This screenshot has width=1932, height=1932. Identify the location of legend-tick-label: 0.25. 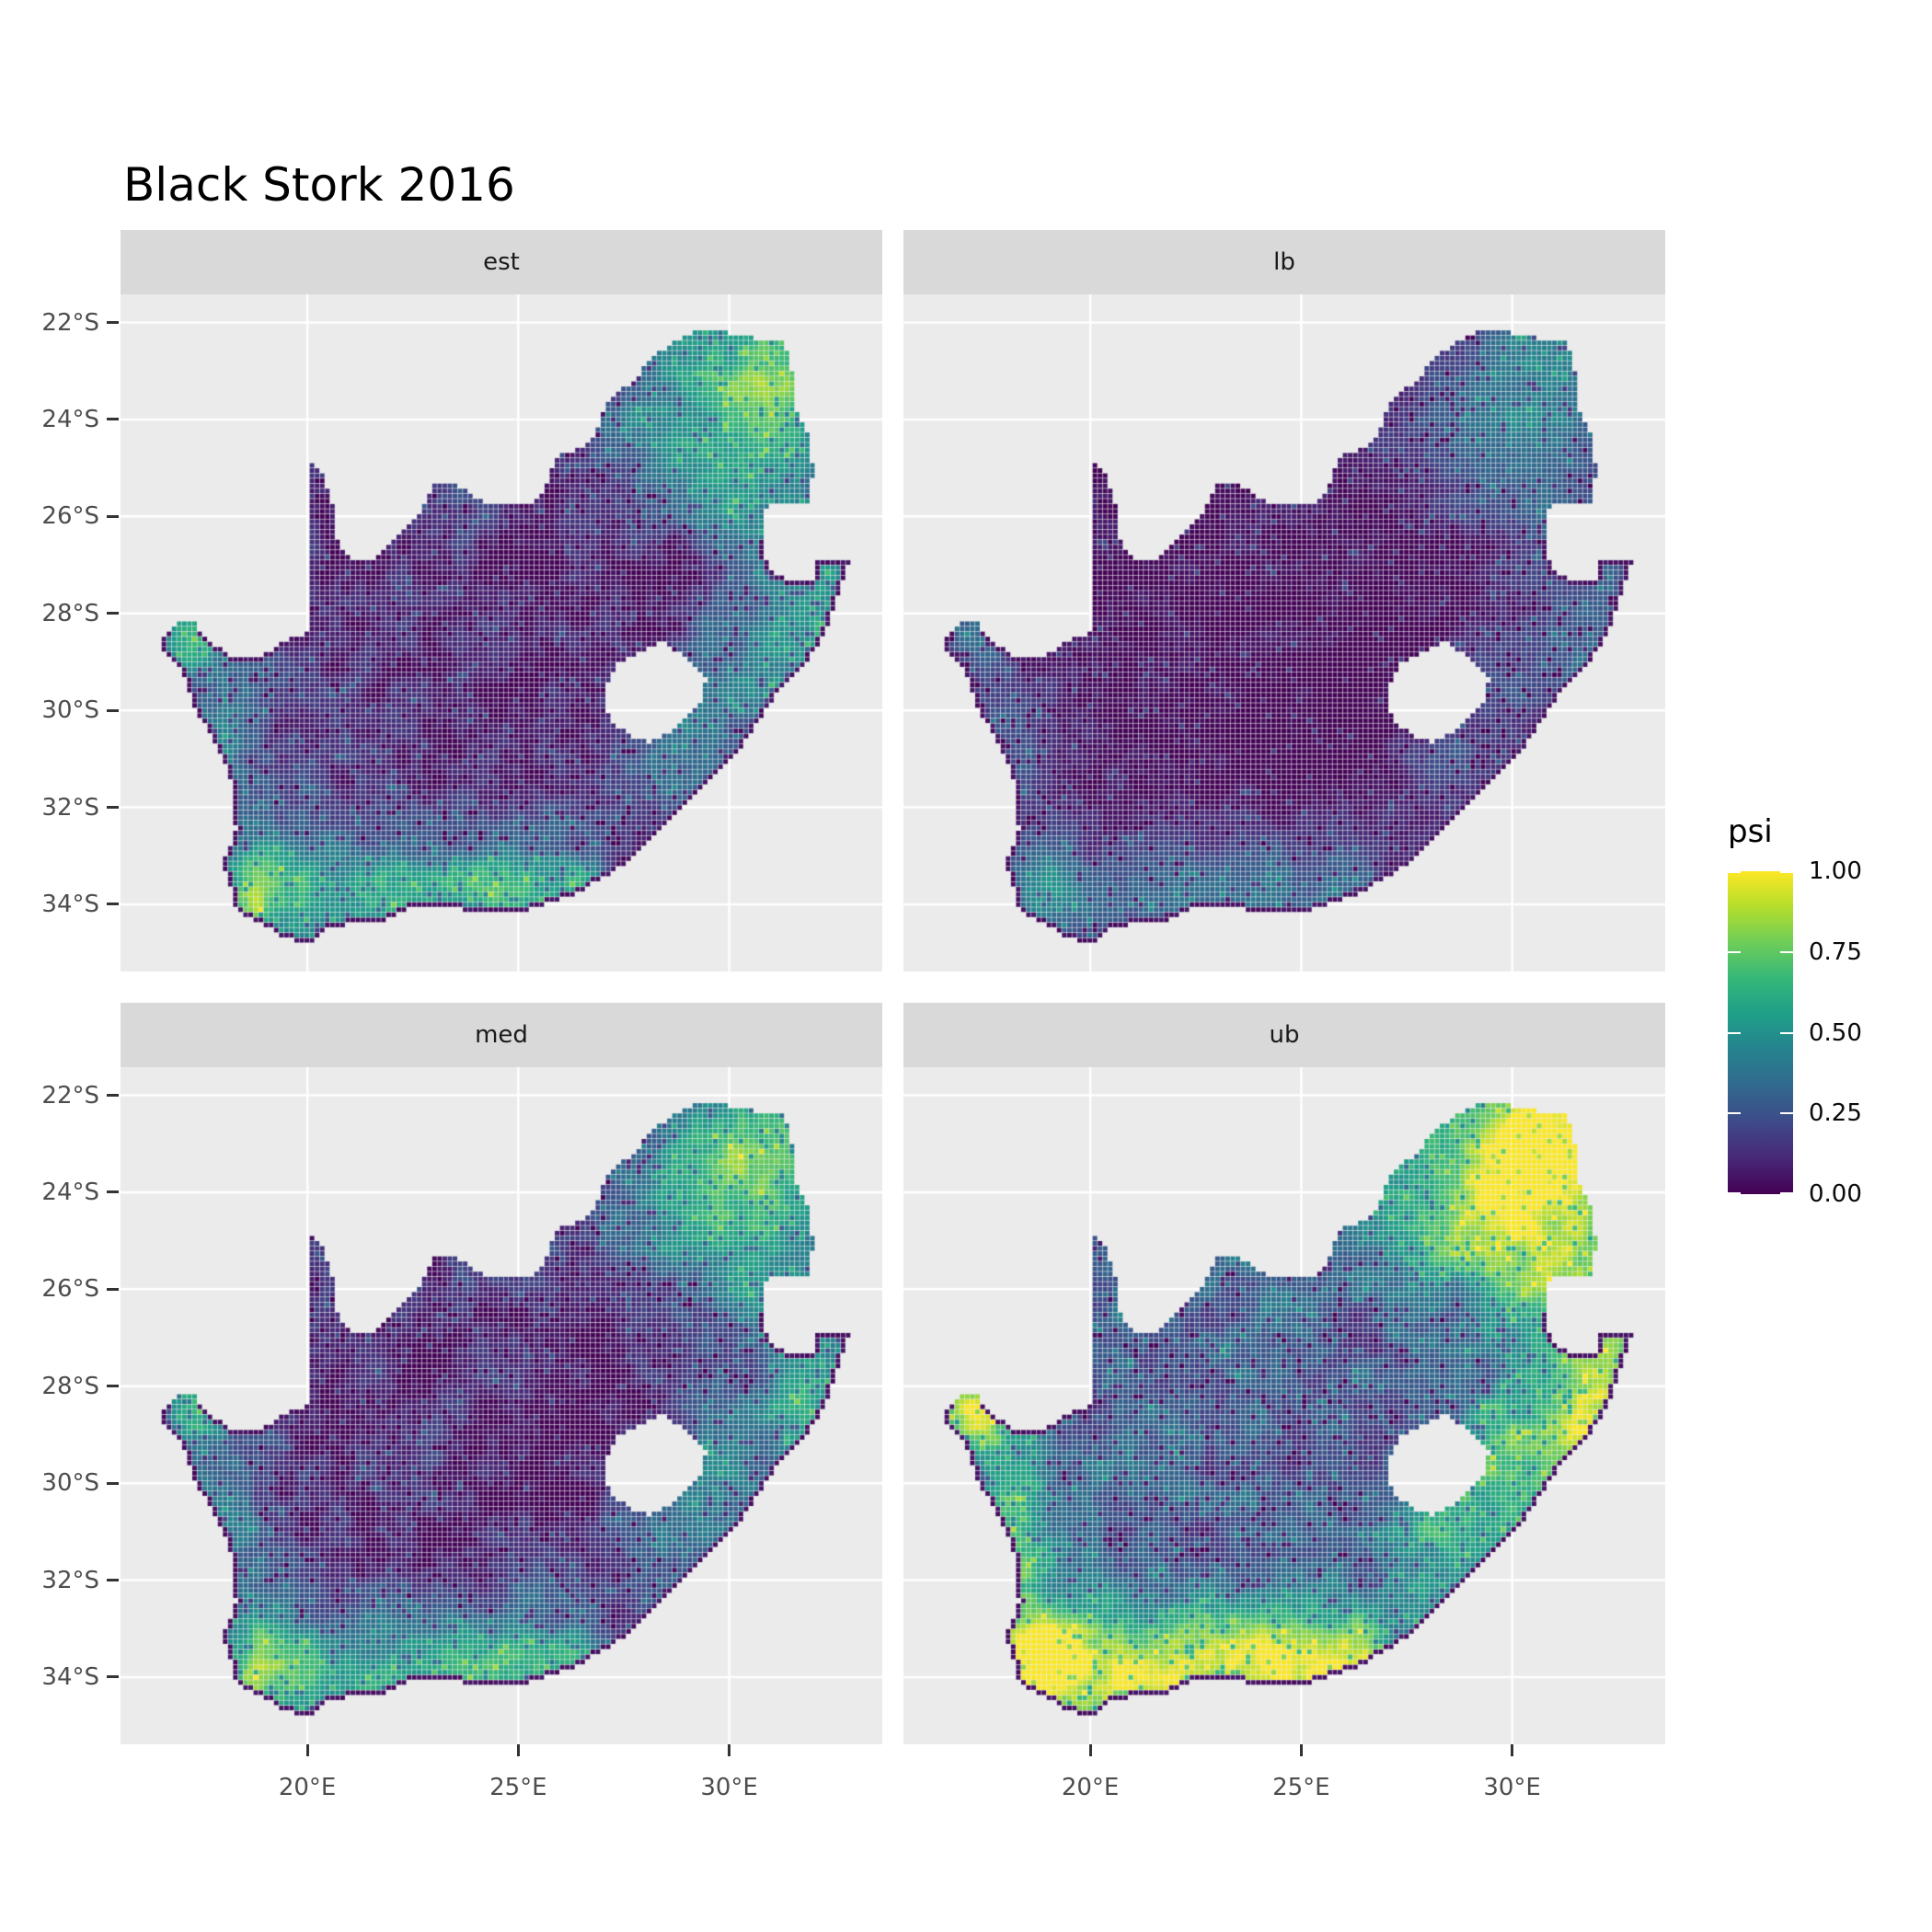
(1835, 1113).